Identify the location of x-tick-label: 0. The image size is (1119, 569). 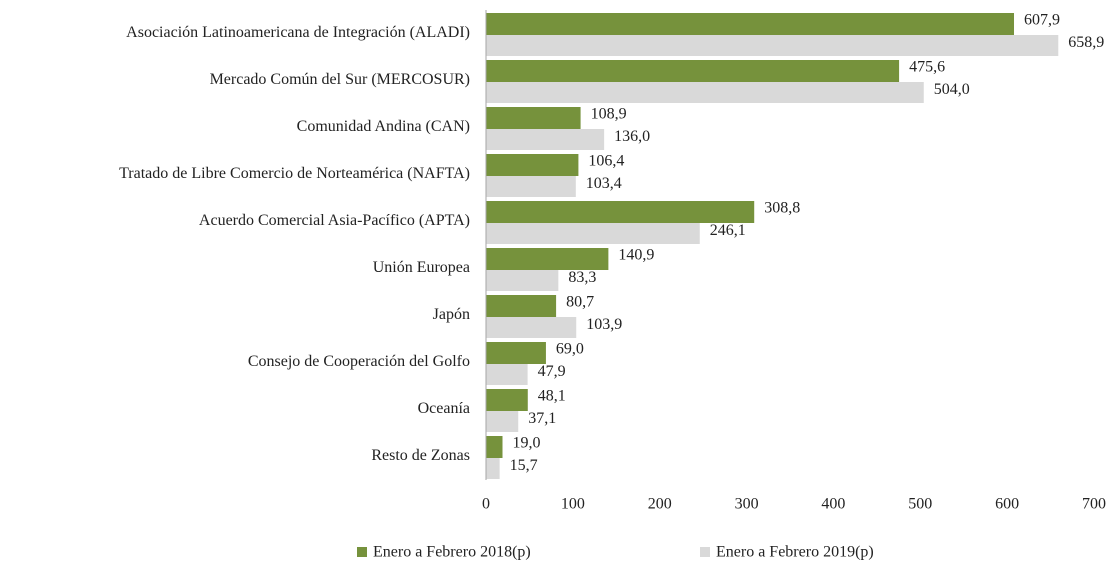
(486, 504).